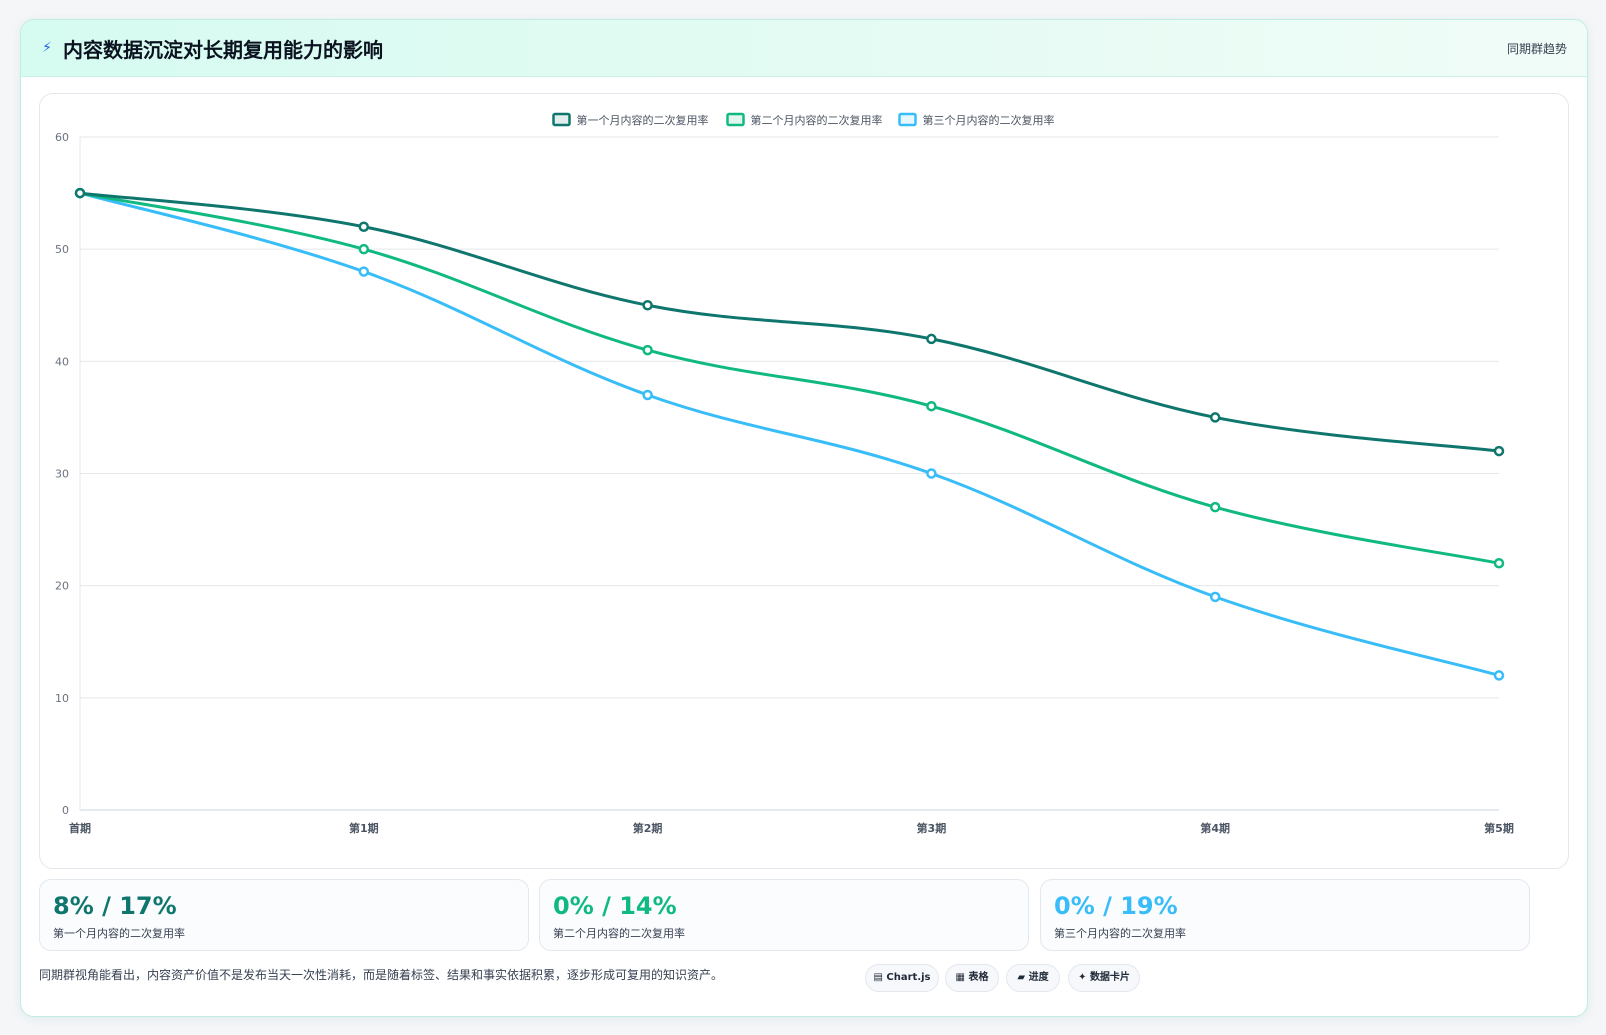  I want to click on y-tick-label: 10, so click(62, 698).